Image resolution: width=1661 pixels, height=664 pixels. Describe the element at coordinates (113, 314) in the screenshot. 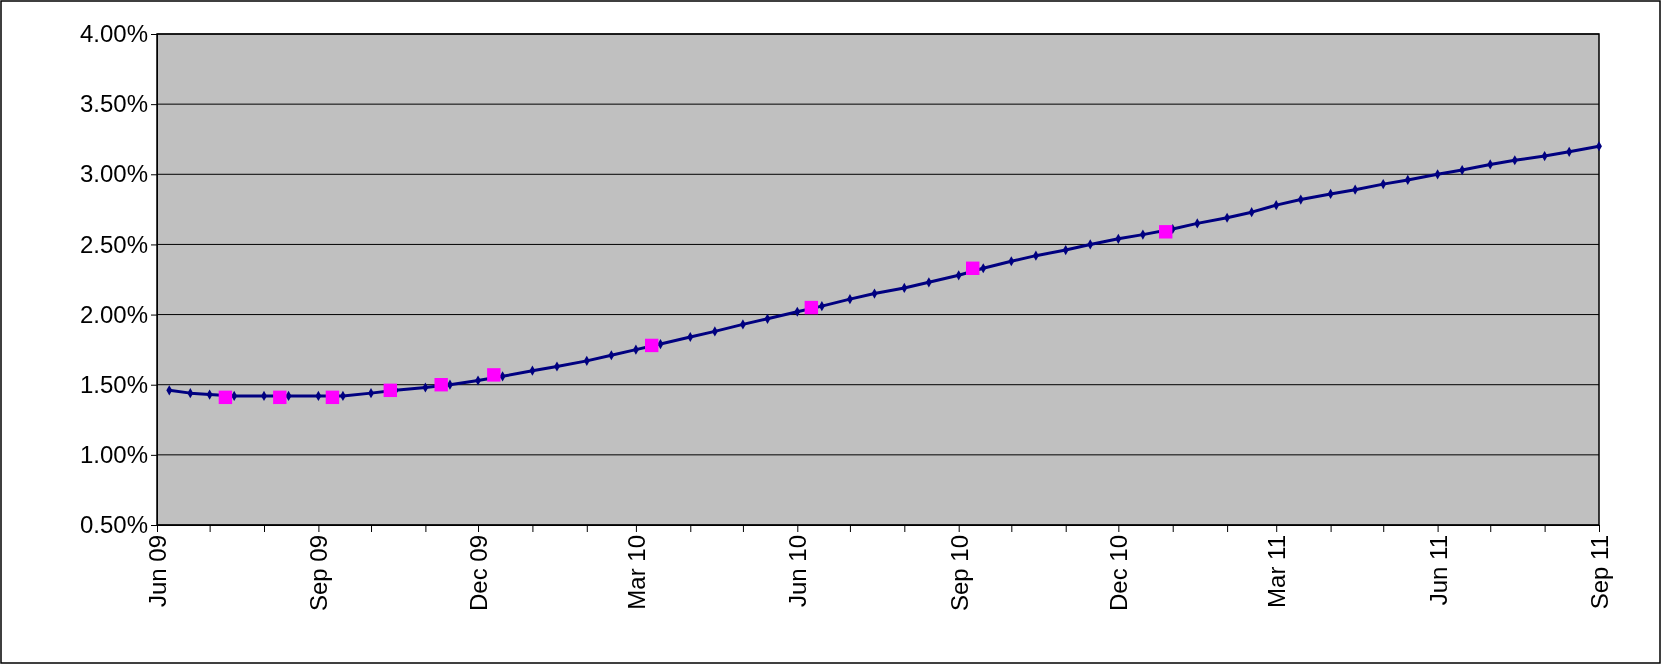

I see `y-tick-label: 2.00%` at that location.